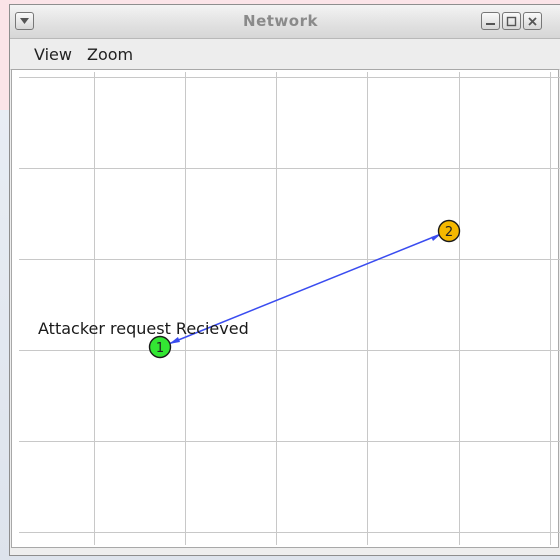 This screenshot has height=560, width=560. I want to click on edge-line, so click(303, 289).